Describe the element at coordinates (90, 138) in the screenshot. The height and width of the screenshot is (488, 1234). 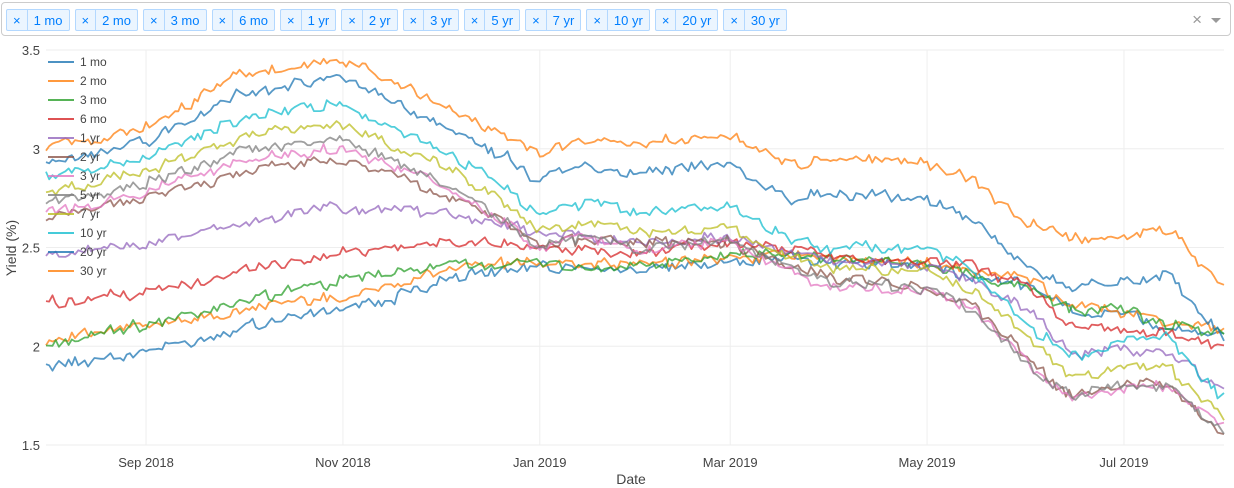
I see `legend-label: 1 yr` at that location.